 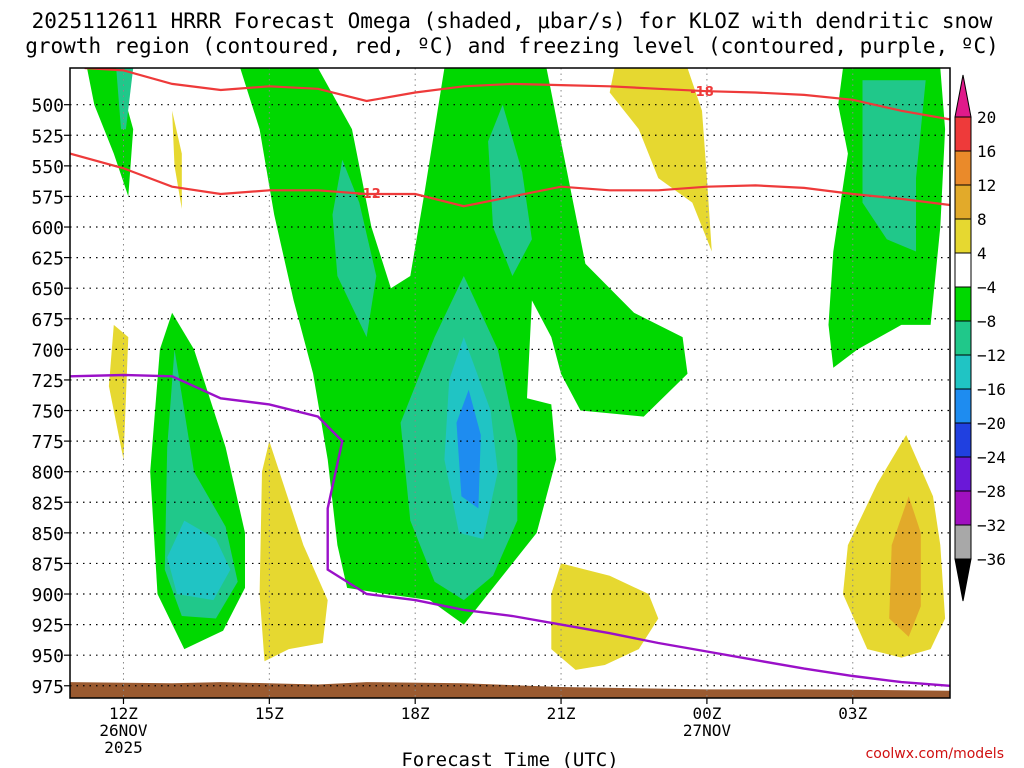 What do you see at coordinates (852, 713) in the screenshot?
I see `x-tick-label: 03Z` at bounding box center [852, 713].